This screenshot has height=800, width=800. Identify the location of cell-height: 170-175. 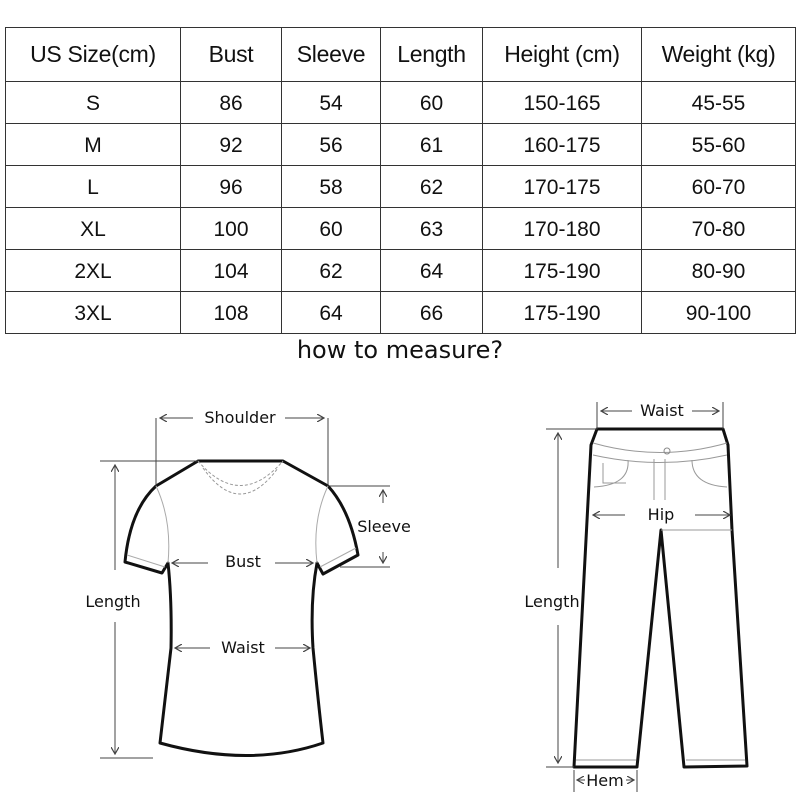
(562, 186).